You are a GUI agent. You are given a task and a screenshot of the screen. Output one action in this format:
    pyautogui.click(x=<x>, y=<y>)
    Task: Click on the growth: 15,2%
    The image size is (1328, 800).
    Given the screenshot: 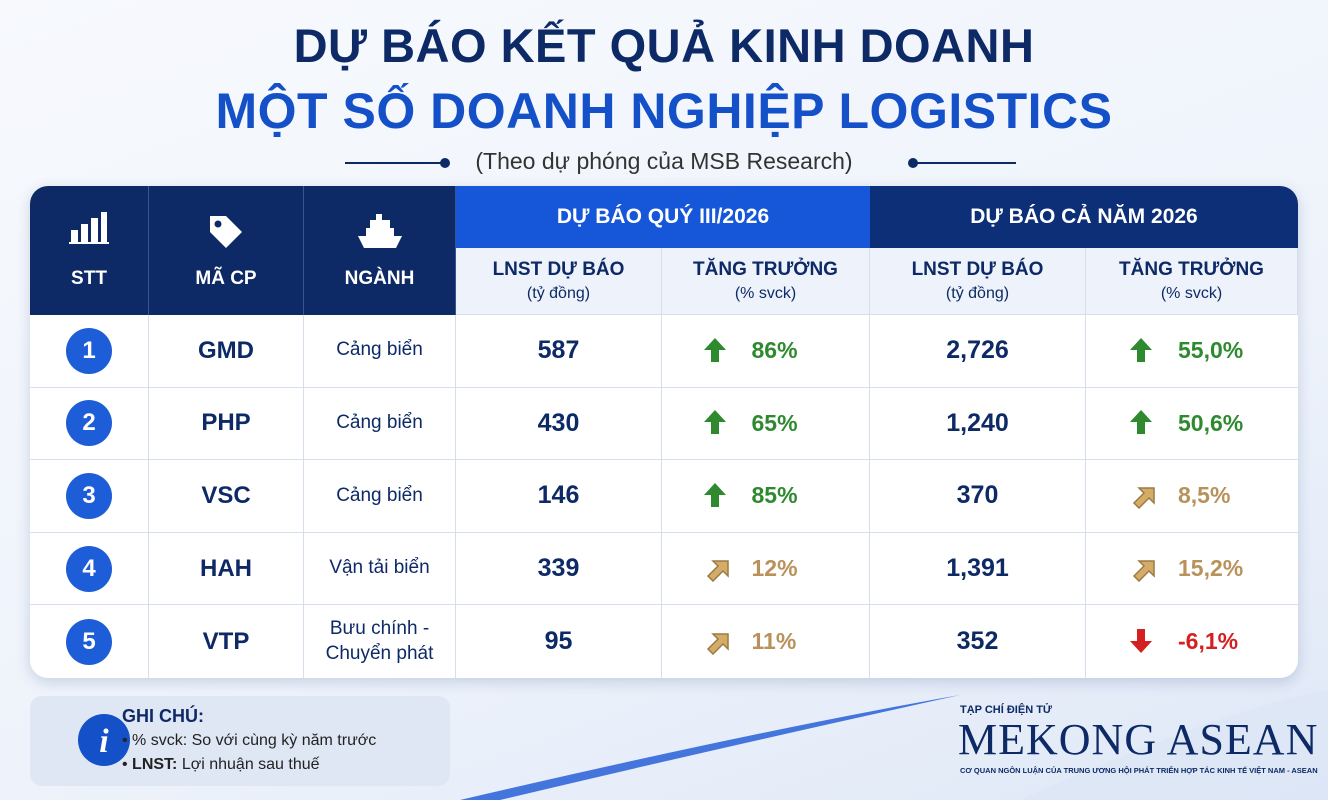 What is the action you would take?
    pyautogui.click(x=1211, y=568)
    